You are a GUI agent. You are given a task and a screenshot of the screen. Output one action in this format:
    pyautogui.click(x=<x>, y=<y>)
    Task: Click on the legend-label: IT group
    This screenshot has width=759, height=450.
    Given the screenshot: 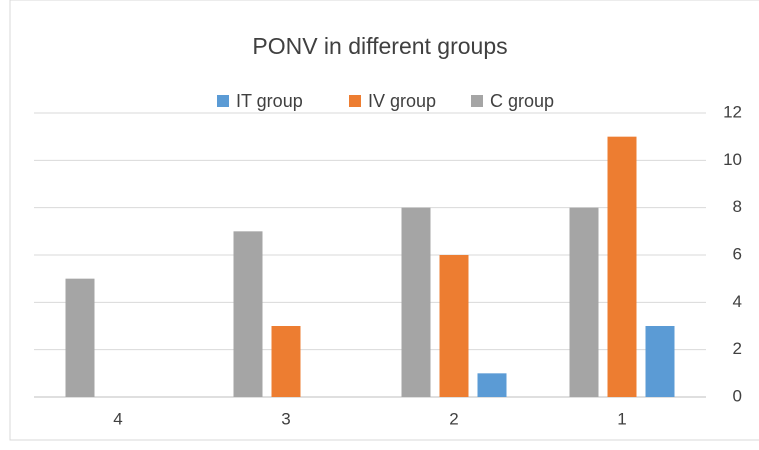 What is the action you would take?
    pyautogui.click(x=269, y=101)
    